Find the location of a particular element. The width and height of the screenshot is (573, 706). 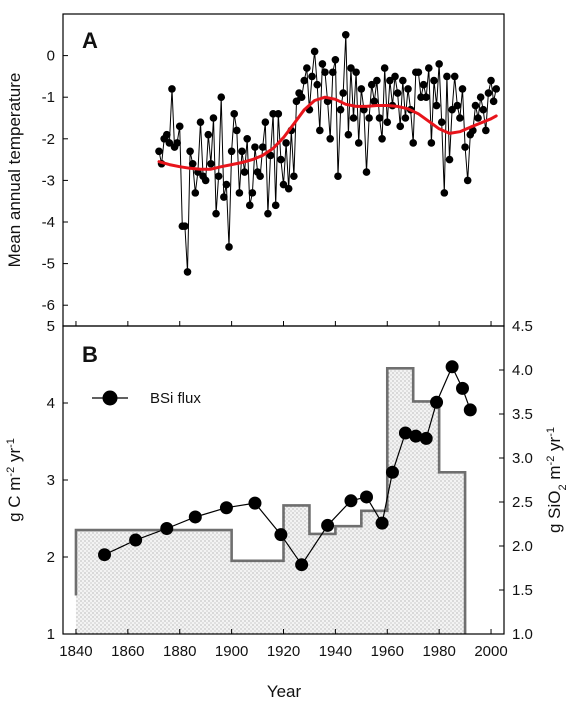

panel-a-y-tick-label: -1 is located at coordinates (48, 97).